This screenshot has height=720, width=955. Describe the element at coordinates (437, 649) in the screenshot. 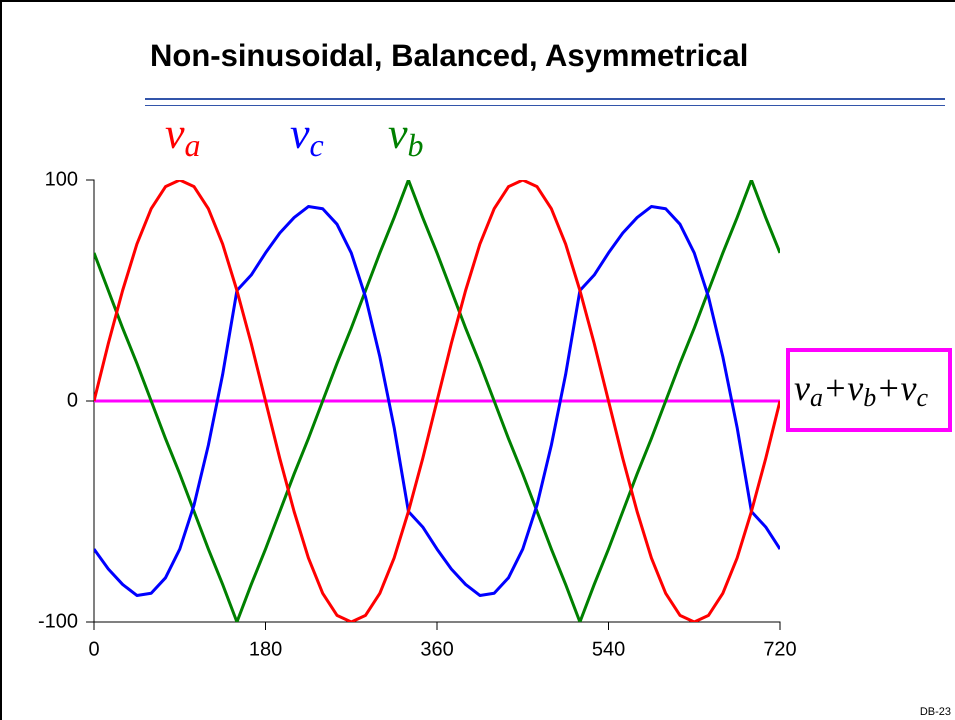

I see `x-tick-label: 360` at that location.